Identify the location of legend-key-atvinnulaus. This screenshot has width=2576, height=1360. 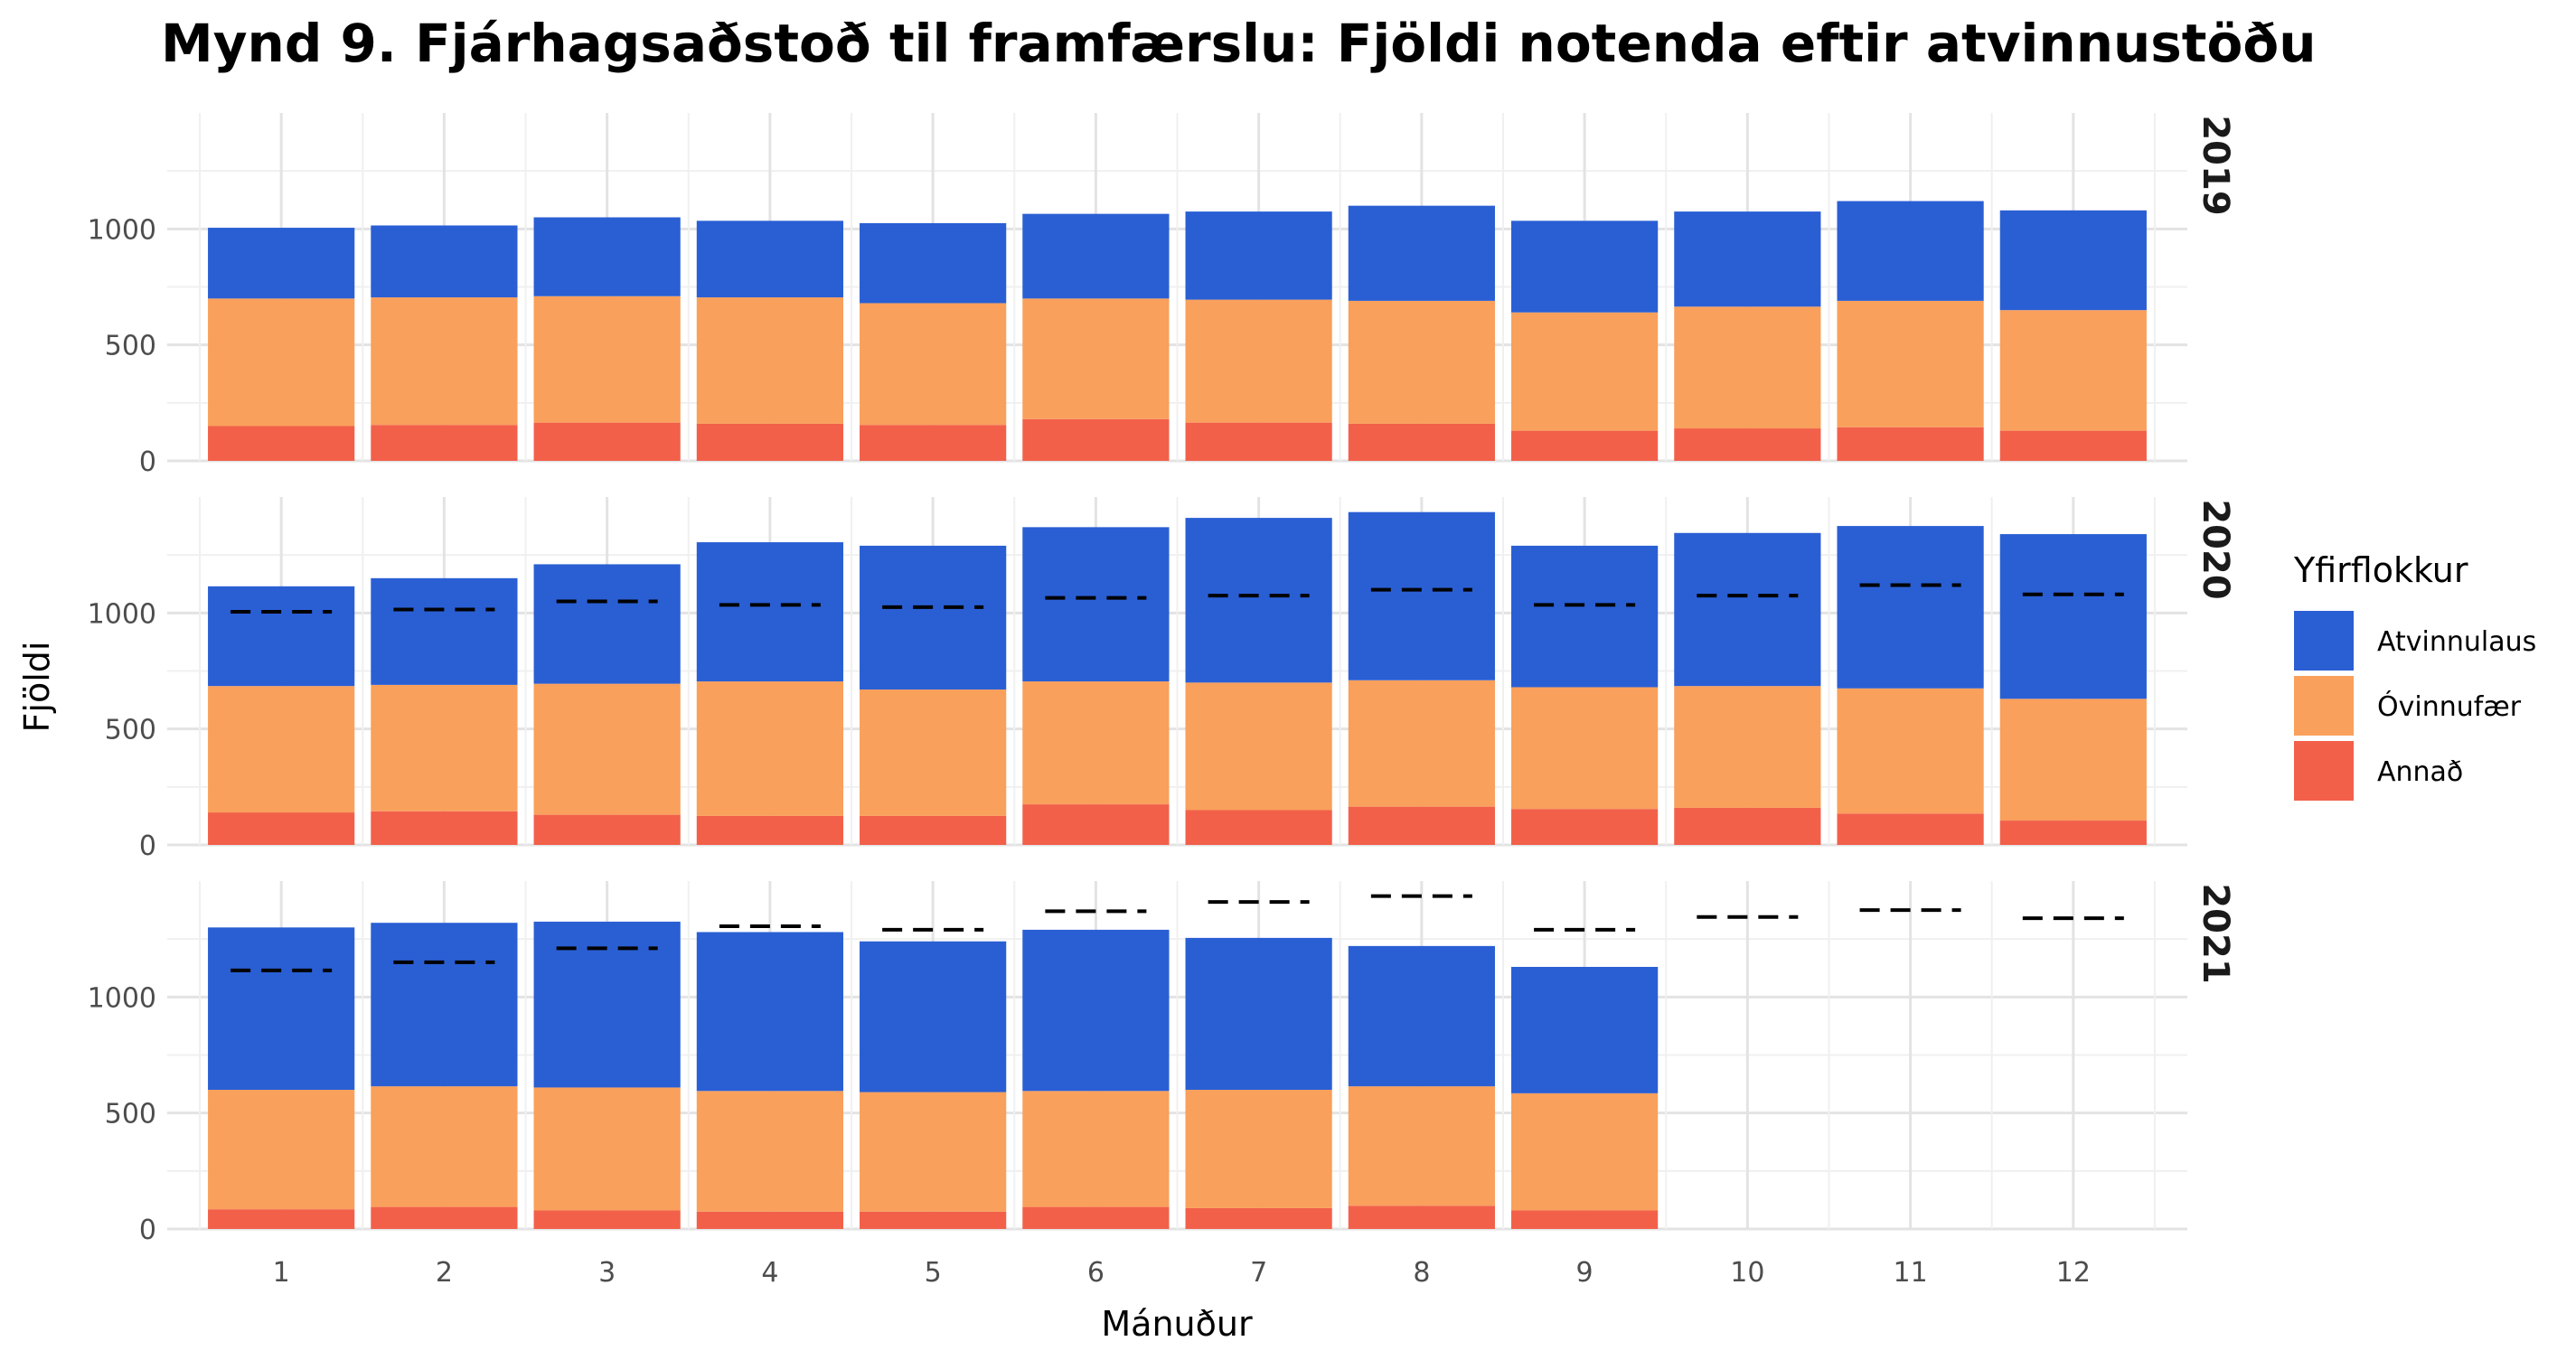
(2324, 641).